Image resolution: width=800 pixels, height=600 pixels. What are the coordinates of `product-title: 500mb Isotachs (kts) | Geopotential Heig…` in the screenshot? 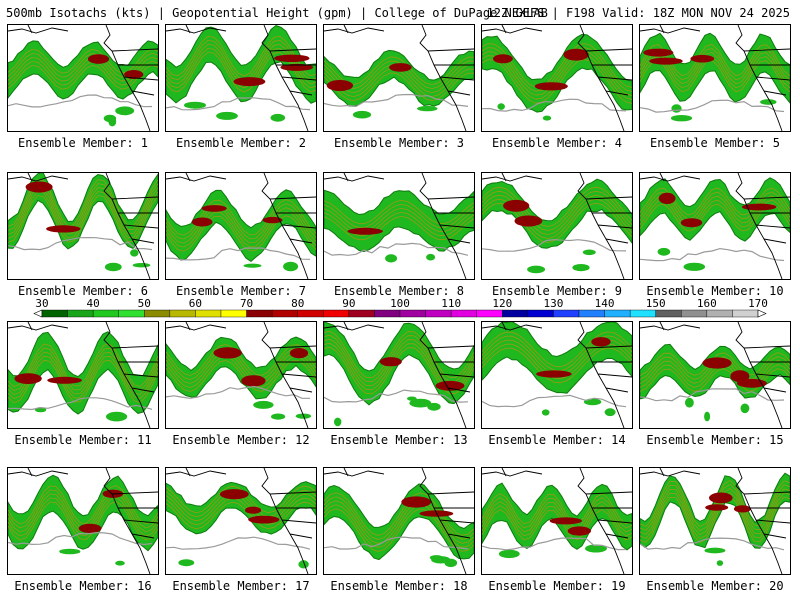 It's located at (277, 13).